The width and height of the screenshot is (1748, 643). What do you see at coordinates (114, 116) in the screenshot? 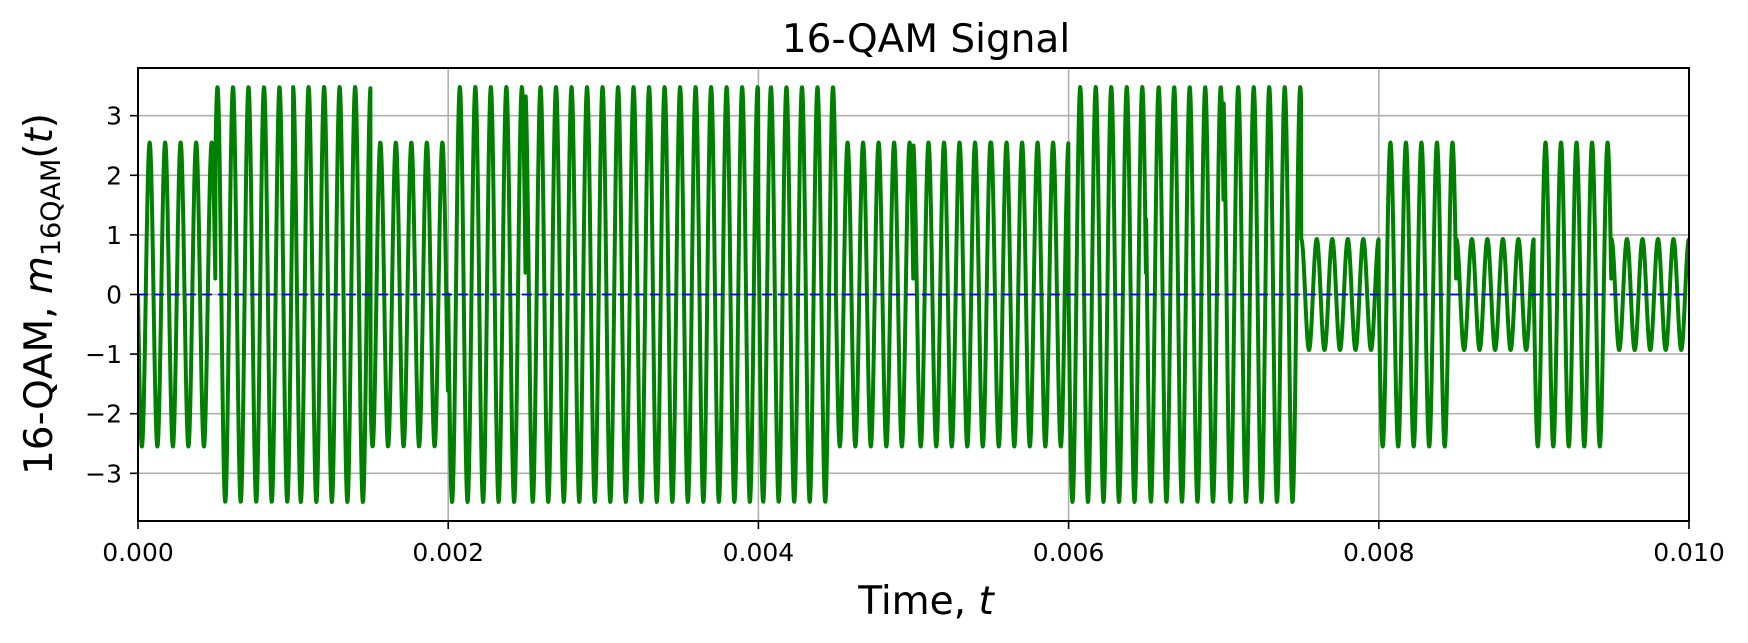
I see `y-tick-label: 3` at bounding box center [114, 116].